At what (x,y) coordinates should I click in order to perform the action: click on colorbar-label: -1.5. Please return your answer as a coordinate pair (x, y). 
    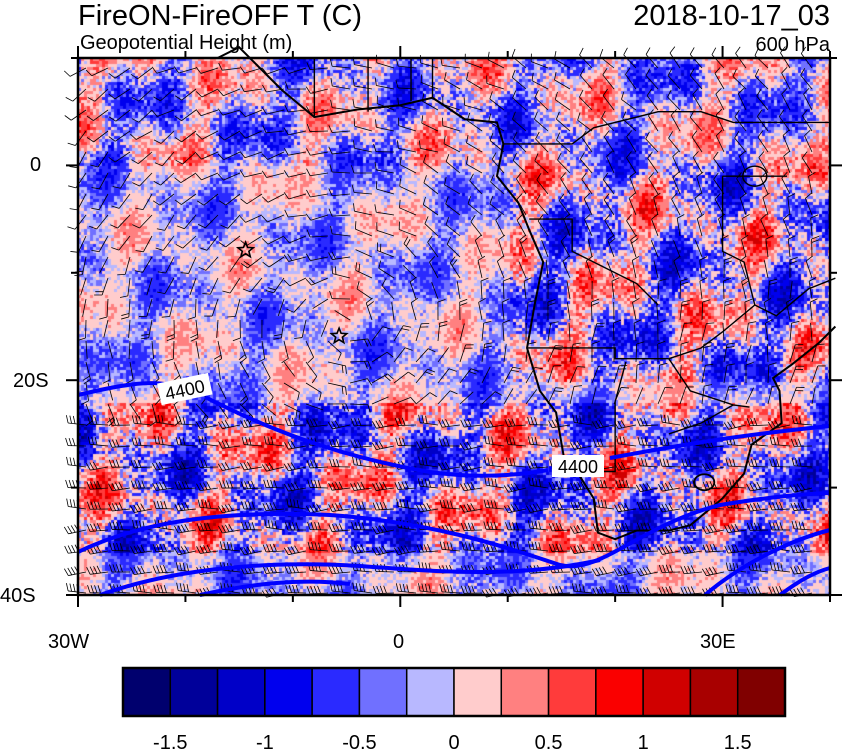
    Looking at the image, I should click on (170, 741).